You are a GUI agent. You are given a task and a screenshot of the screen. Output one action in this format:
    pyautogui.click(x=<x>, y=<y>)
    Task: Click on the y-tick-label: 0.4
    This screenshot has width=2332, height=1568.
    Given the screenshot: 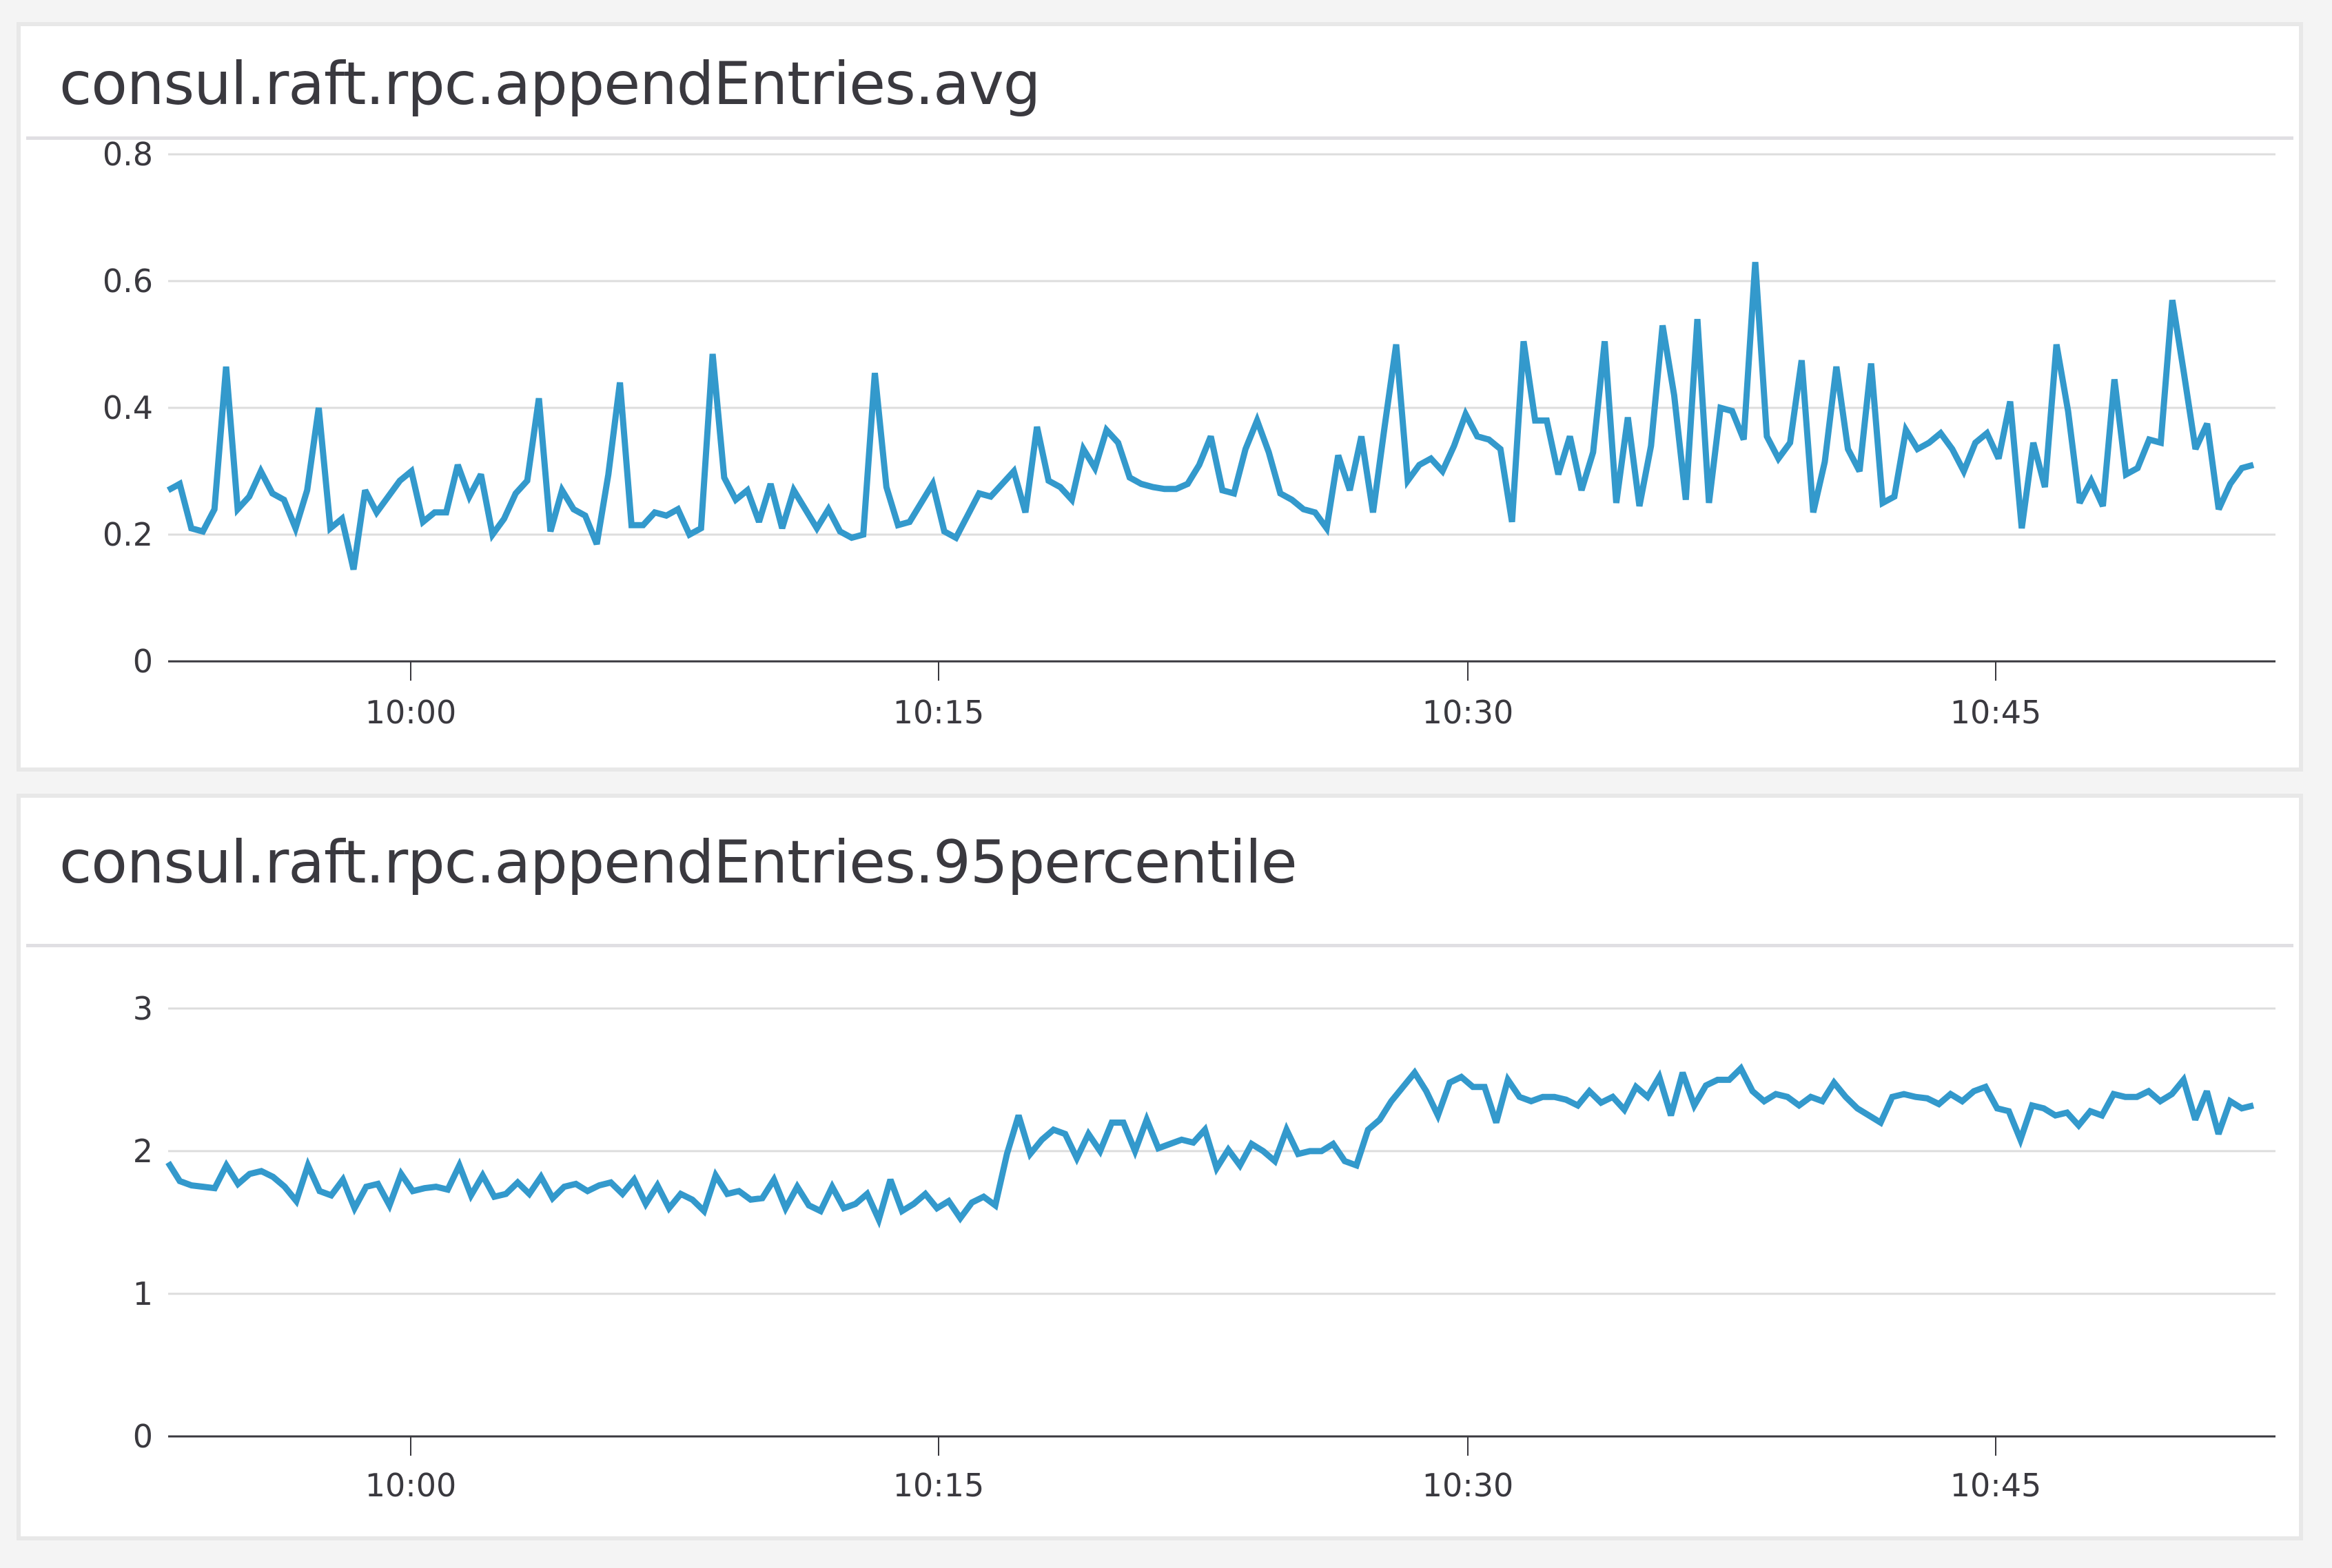 What is the action you would take?
    pyautogui.click(x=128, y=407)
    